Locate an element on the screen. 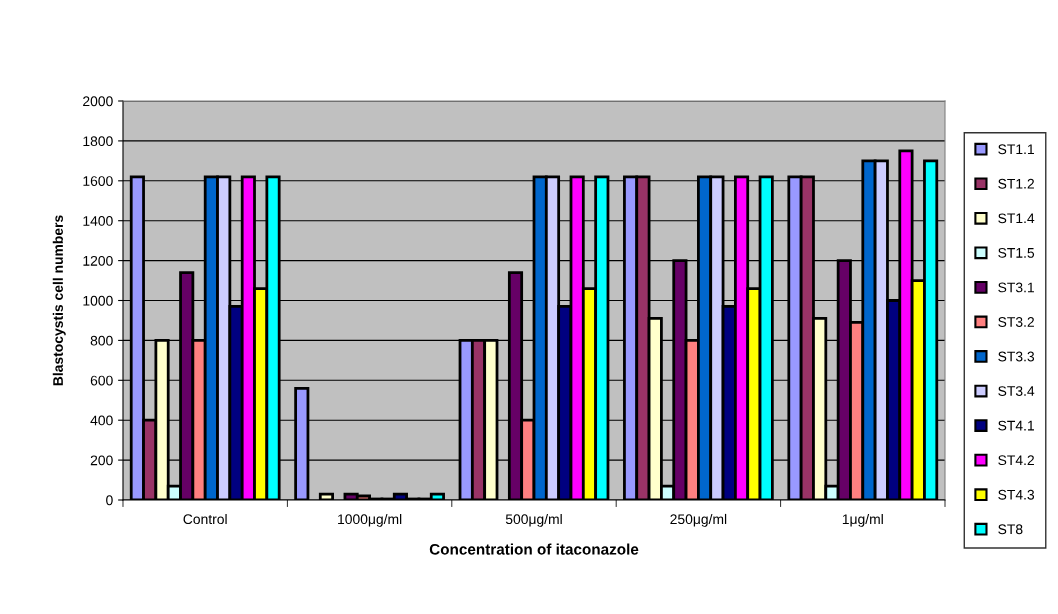 The height and width of the screenshot is (614, 1058). y-tick-label: 1800 is located at coordinates (98, 141).